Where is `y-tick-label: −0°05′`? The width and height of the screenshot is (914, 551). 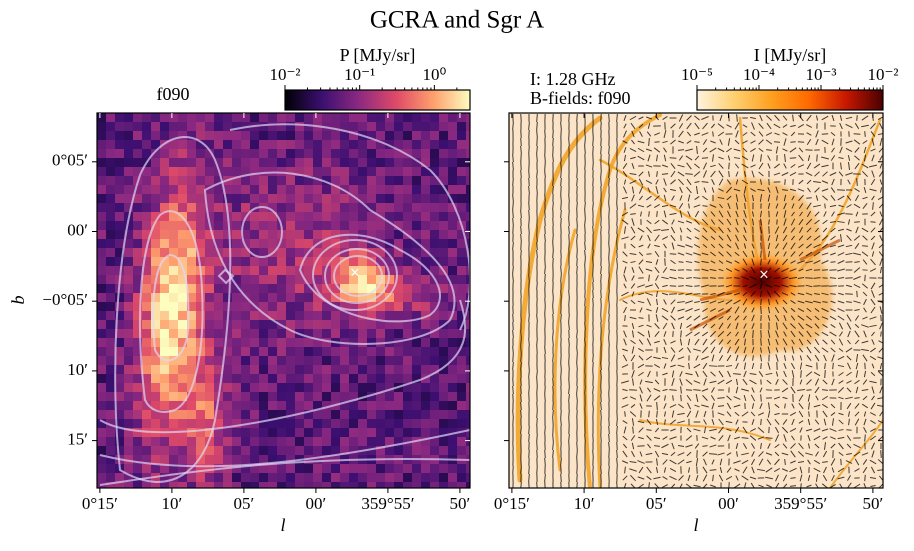 y-tick-label: −0°05′ is located at coordinates (65, 299).